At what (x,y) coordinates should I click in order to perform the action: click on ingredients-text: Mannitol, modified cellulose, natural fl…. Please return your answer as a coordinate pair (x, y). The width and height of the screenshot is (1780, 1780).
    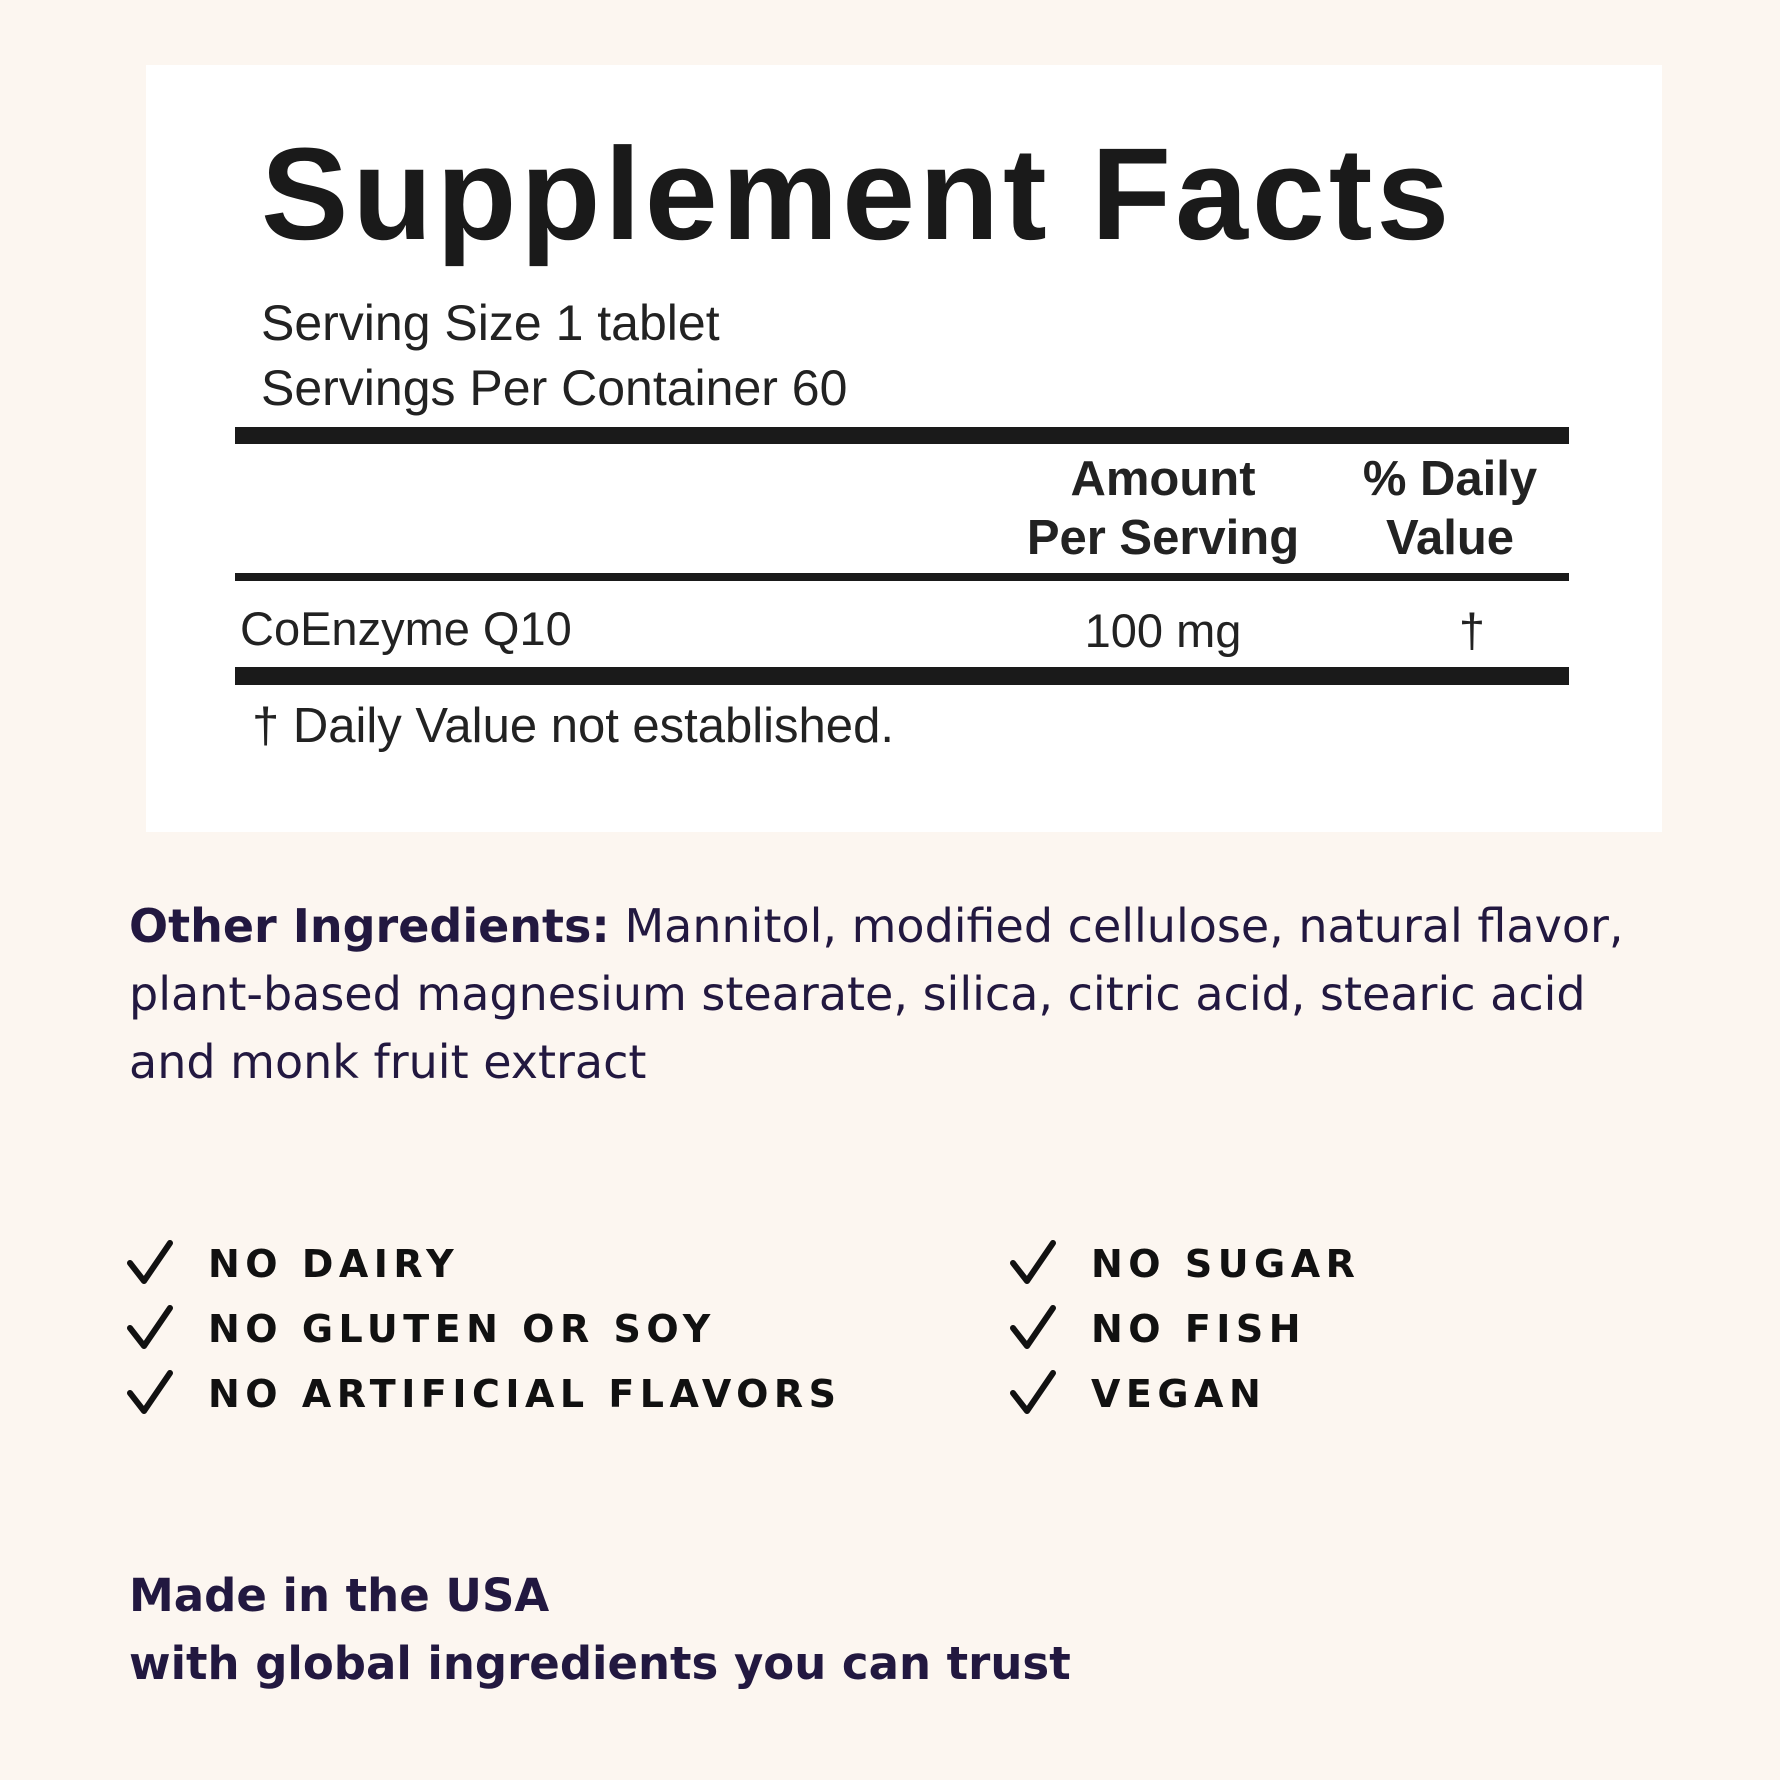
    Looking at the image, I should click on (1124, 926).